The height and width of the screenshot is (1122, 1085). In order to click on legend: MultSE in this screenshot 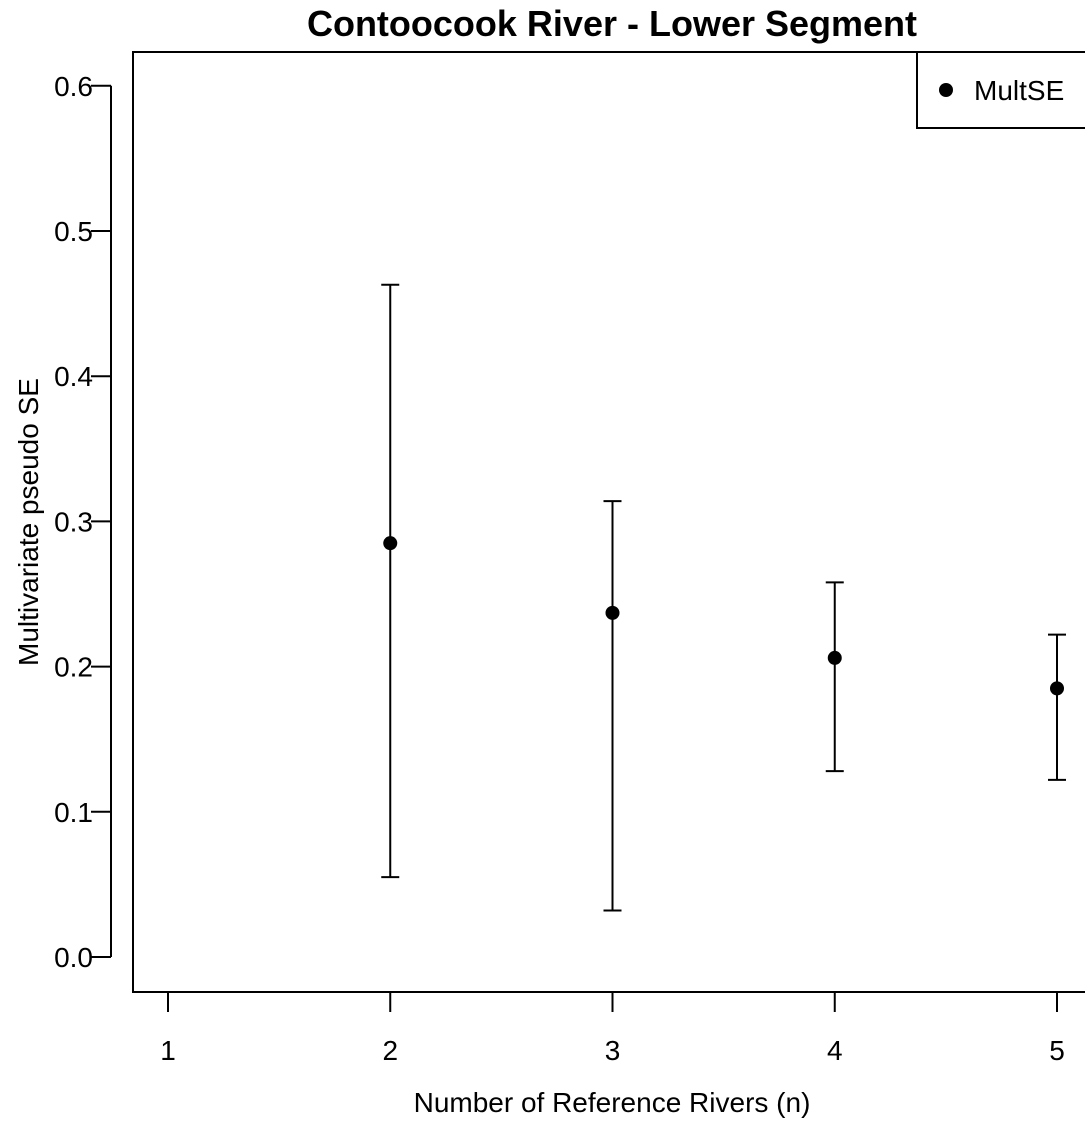, I will do `click(1000, 90)`.